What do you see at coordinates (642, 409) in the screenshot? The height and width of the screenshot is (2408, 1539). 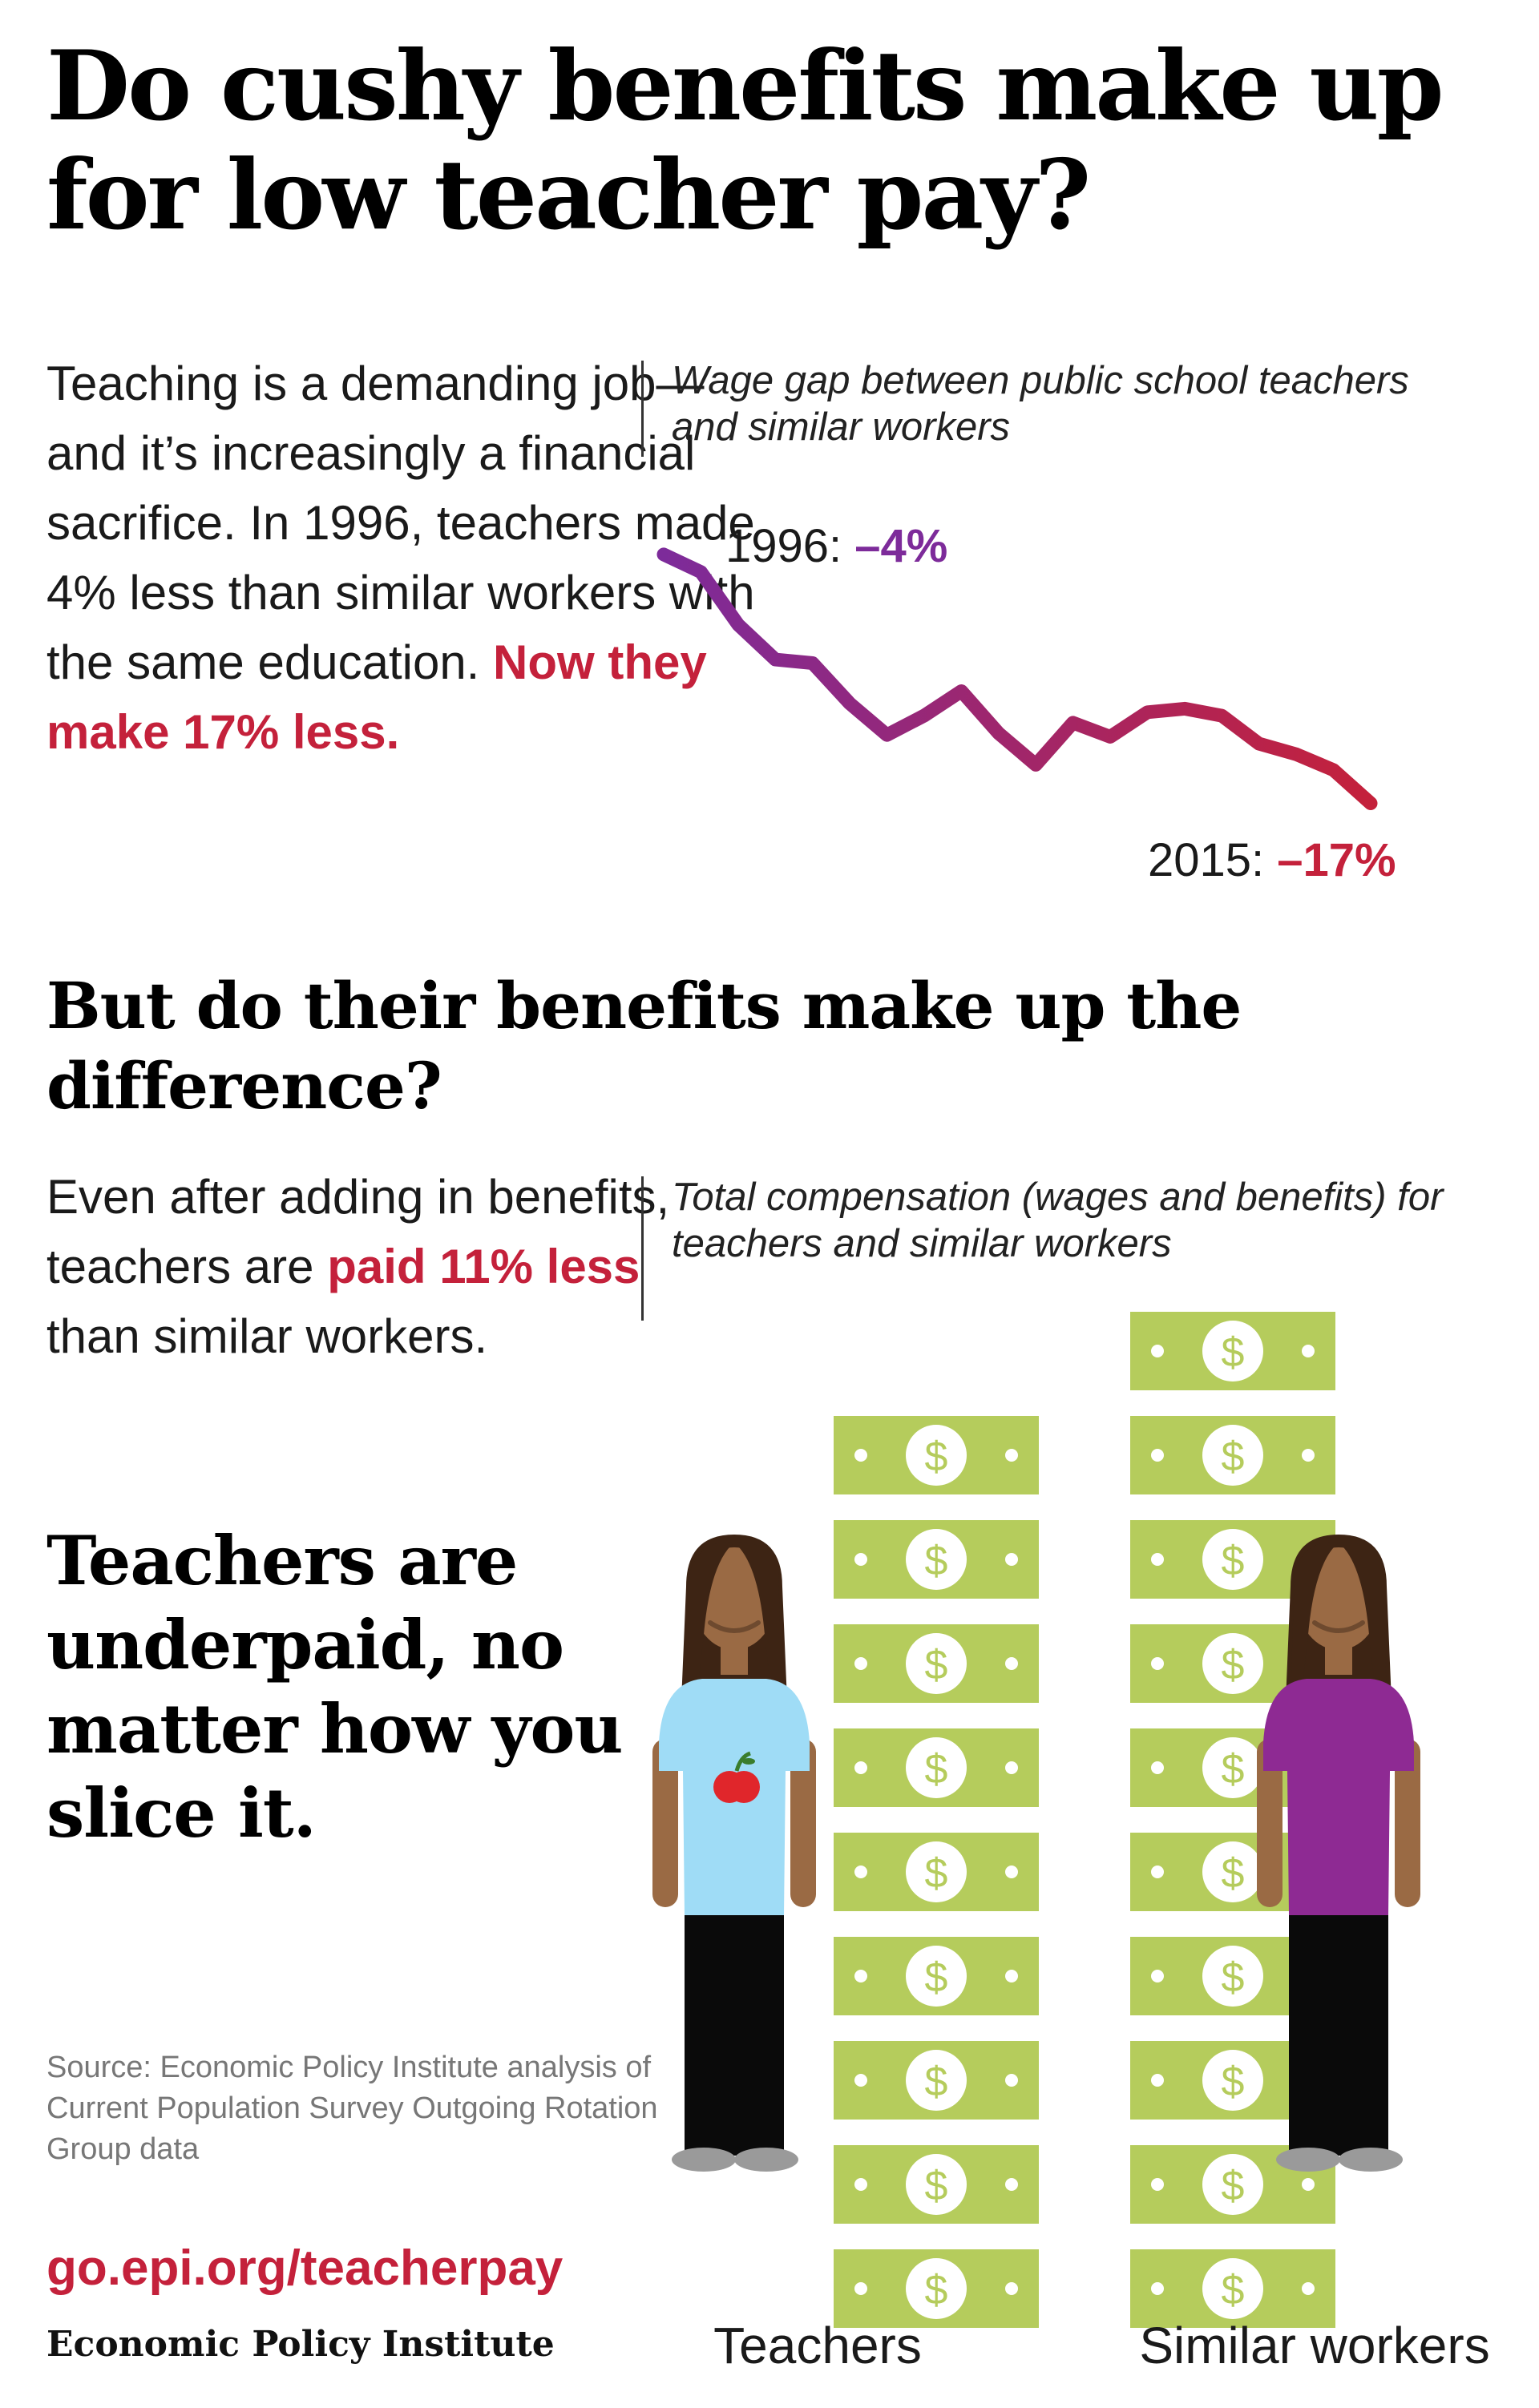 I see `caption-divider` at bounding box center [642, 409].